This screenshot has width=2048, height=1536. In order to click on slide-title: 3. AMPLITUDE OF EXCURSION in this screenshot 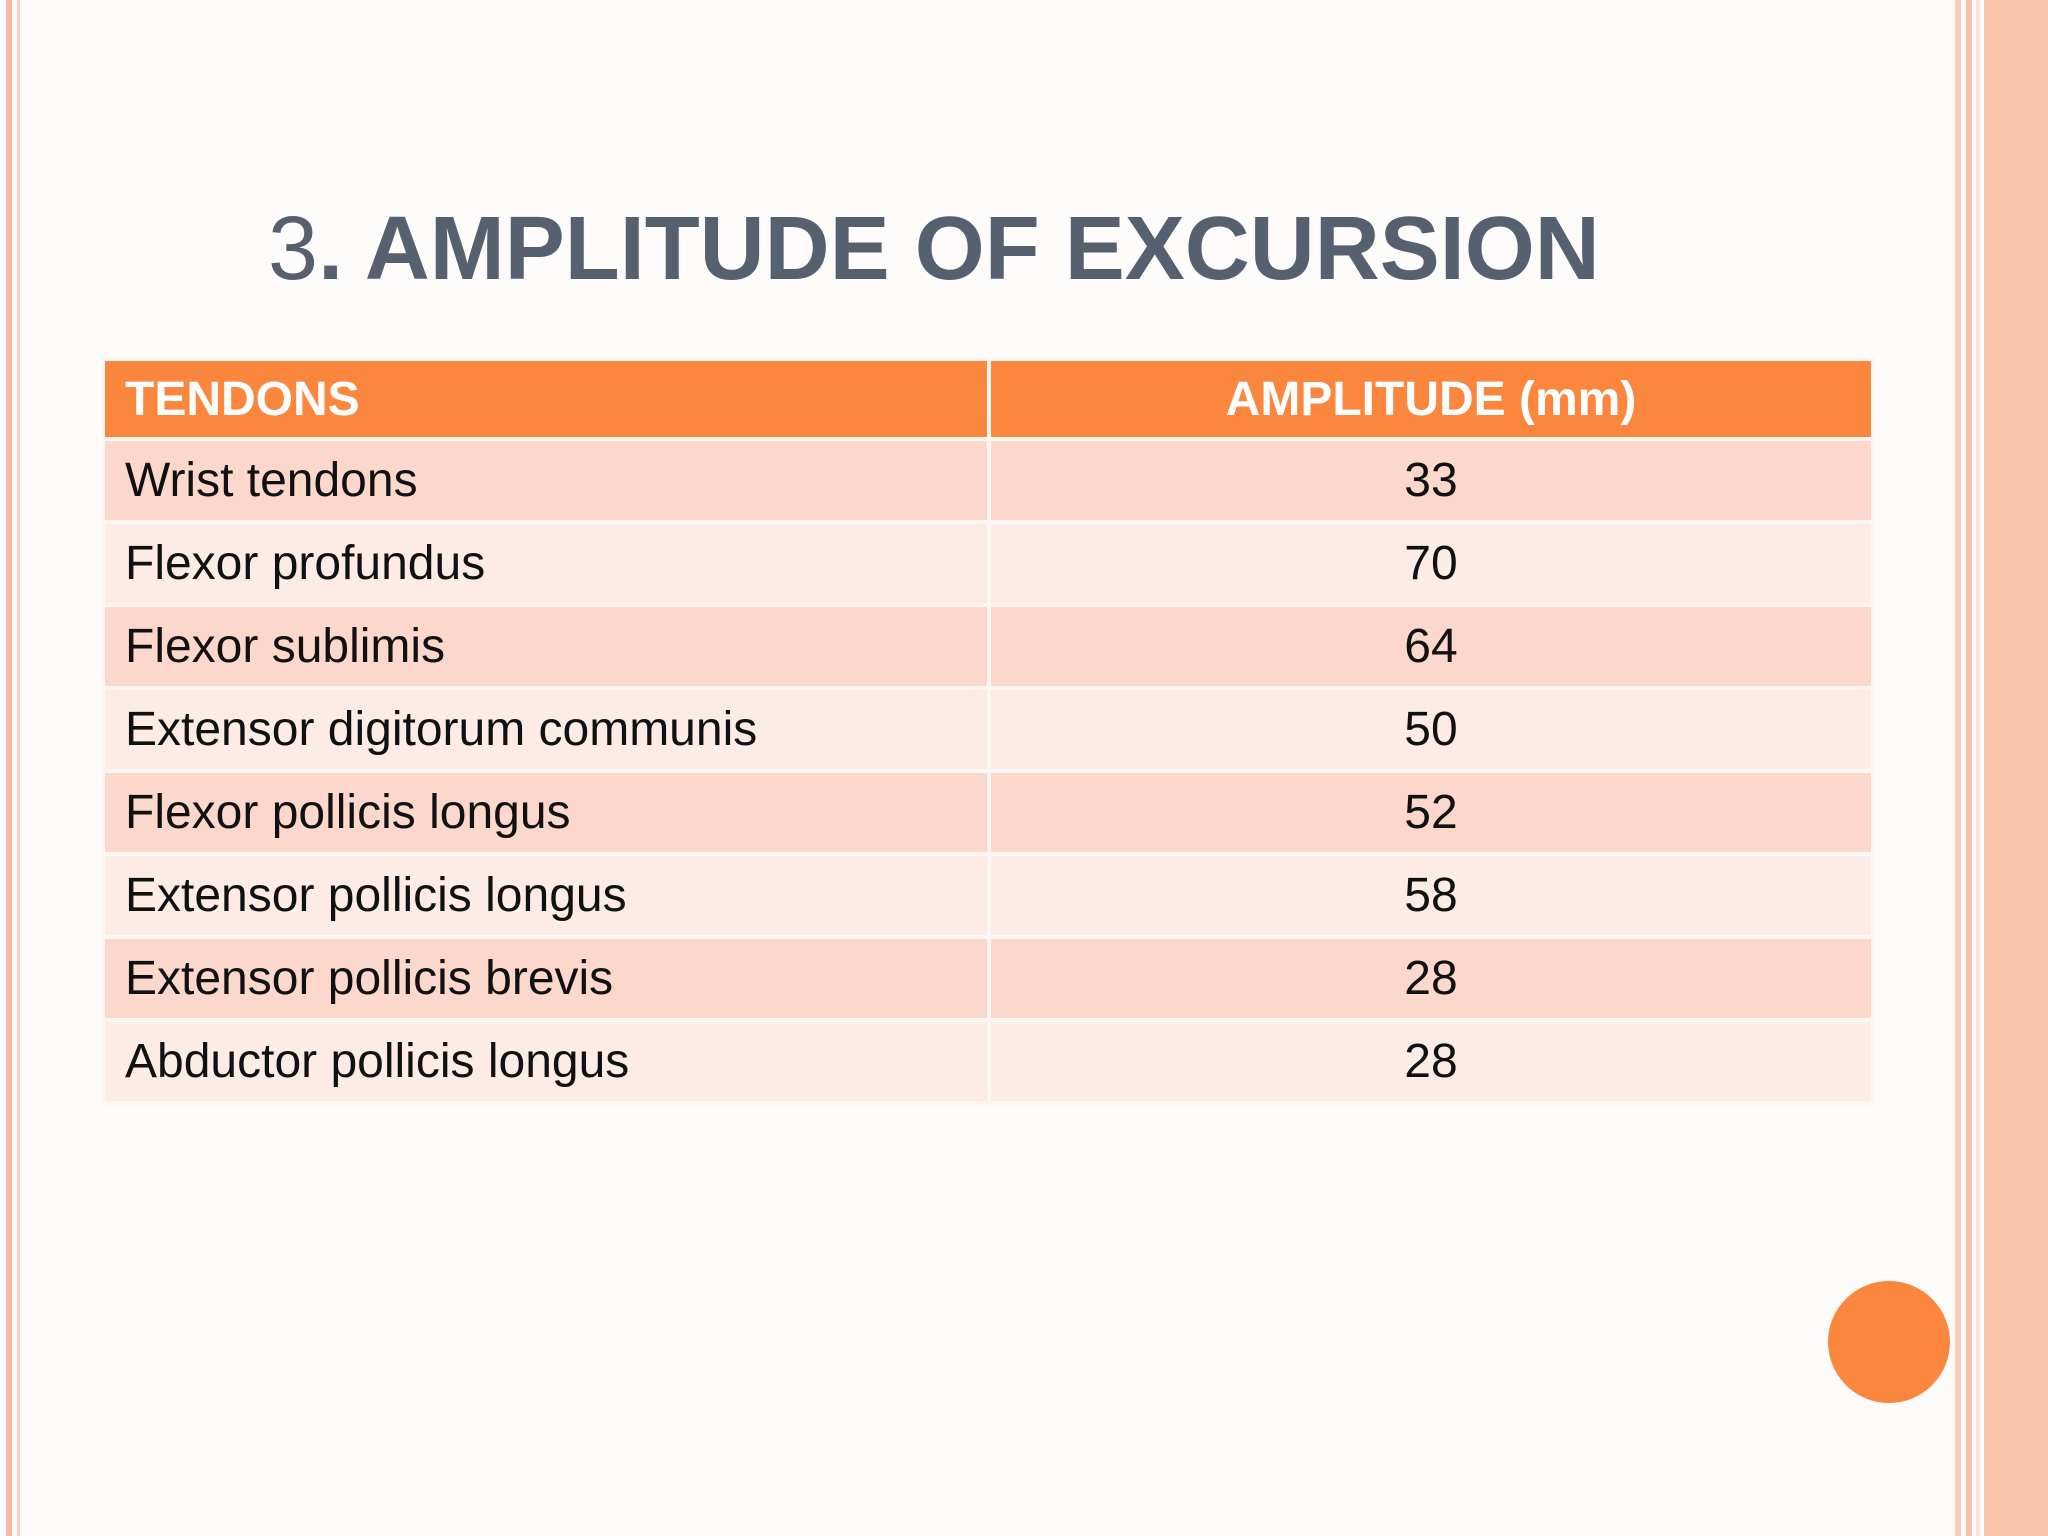, I will do `click(934, 249)`.